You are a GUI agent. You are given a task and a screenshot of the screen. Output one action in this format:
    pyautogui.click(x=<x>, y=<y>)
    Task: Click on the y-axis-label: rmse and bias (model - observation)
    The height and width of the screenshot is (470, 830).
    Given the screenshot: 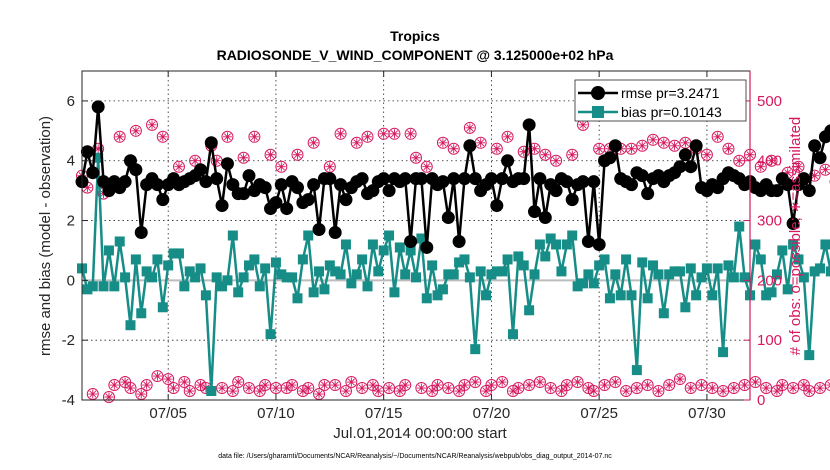 What is the action you would take?
    pyautogui.click(x=45, y=236)
    